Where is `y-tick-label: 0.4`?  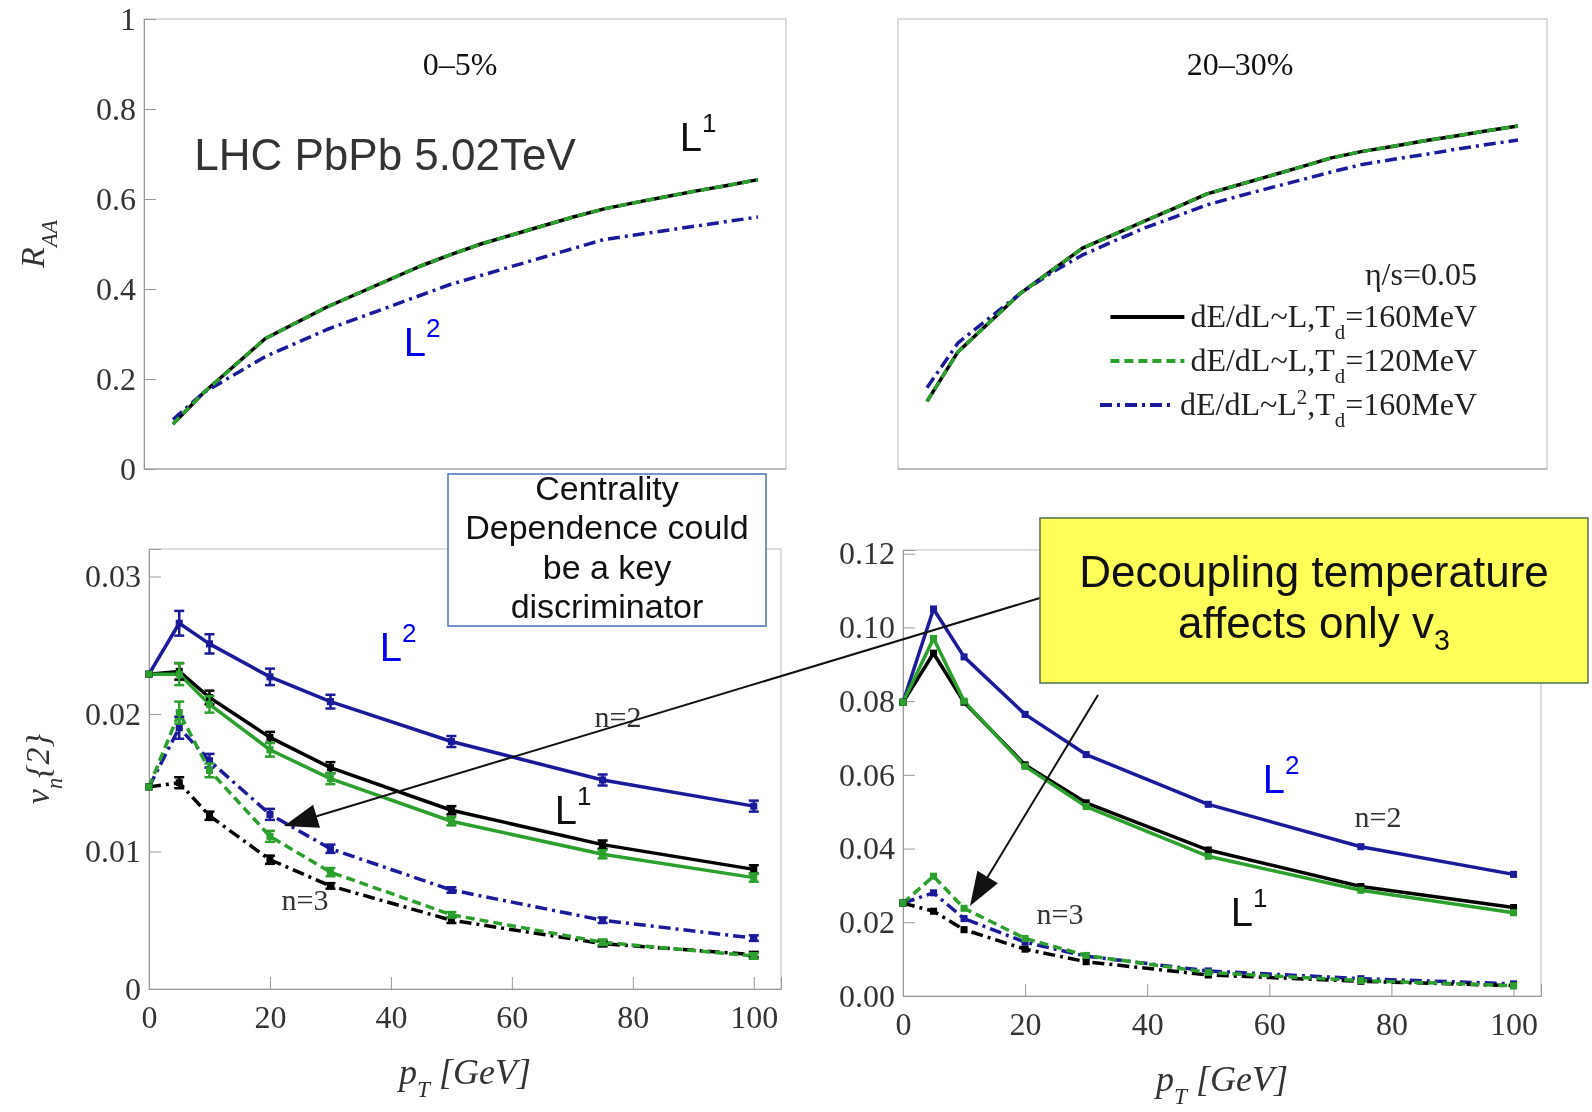
y-tick-label: 0.4 is located at coordinates (116, 288).